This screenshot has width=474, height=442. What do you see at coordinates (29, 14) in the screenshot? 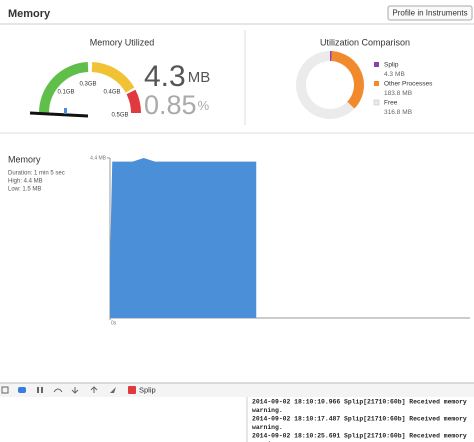
I see `header-title: Memory` at bounding box center [29, 14].